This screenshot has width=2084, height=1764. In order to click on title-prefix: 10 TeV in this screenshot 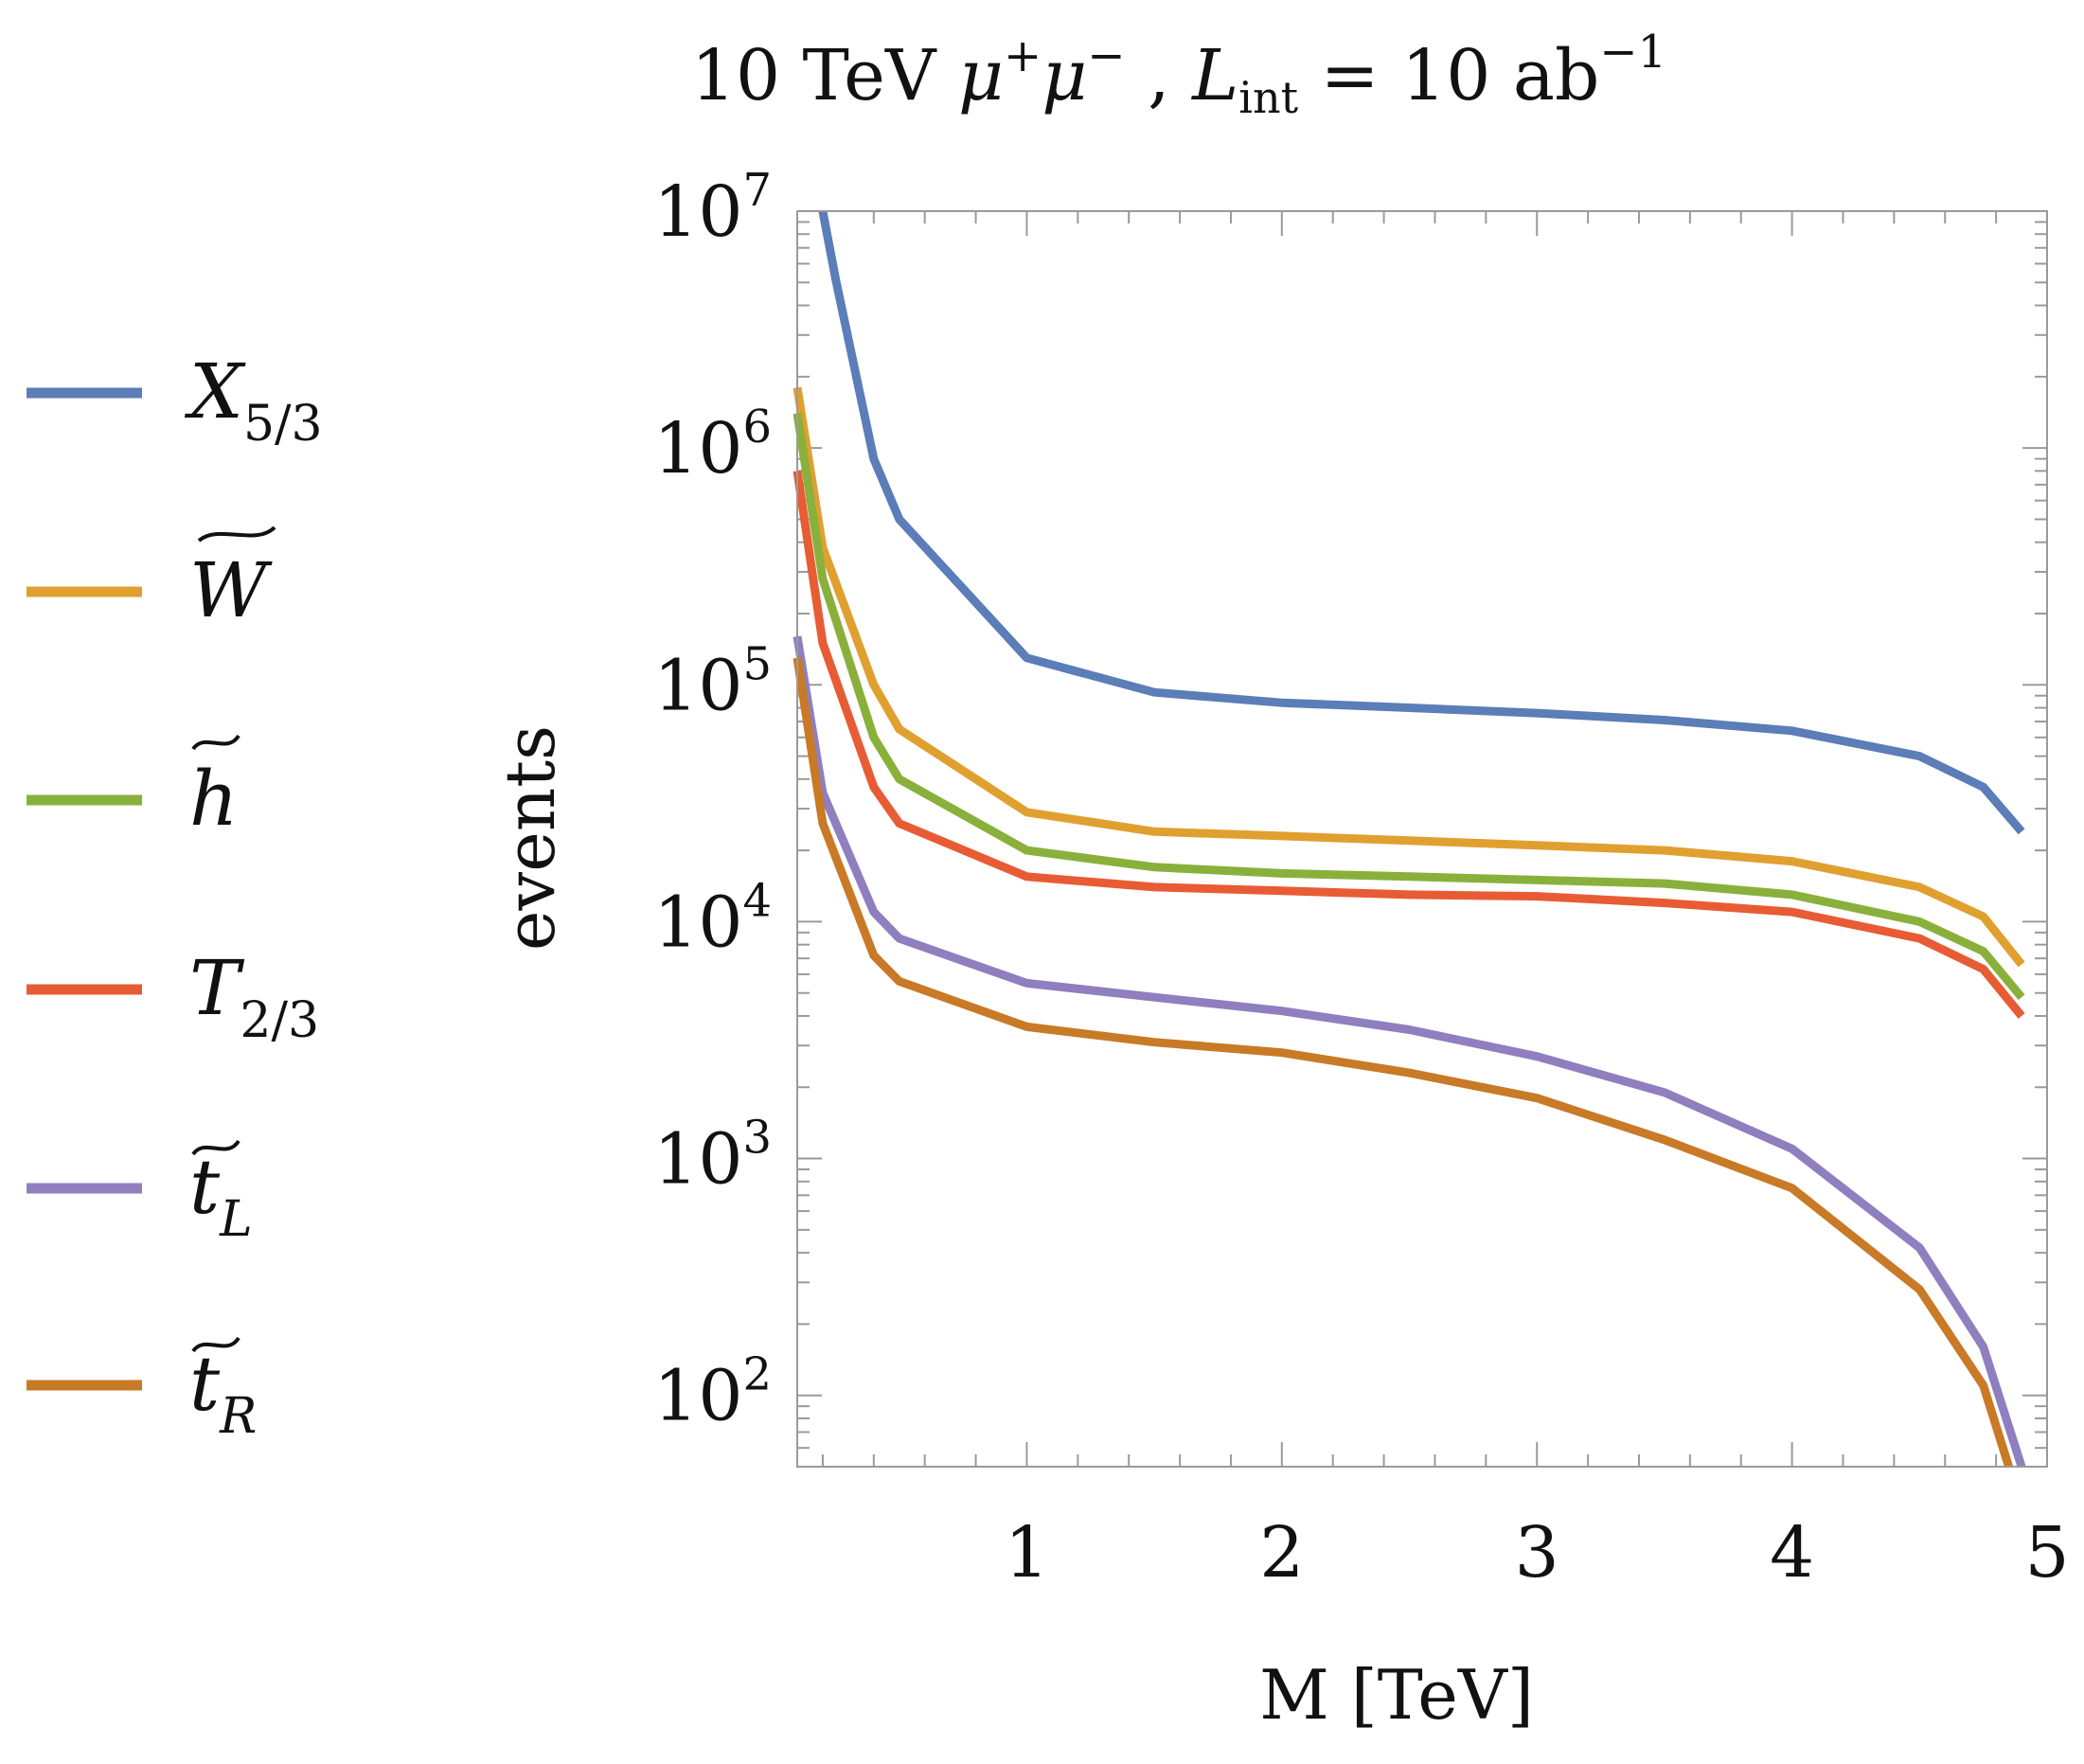, I will do `click(824, 75)`.